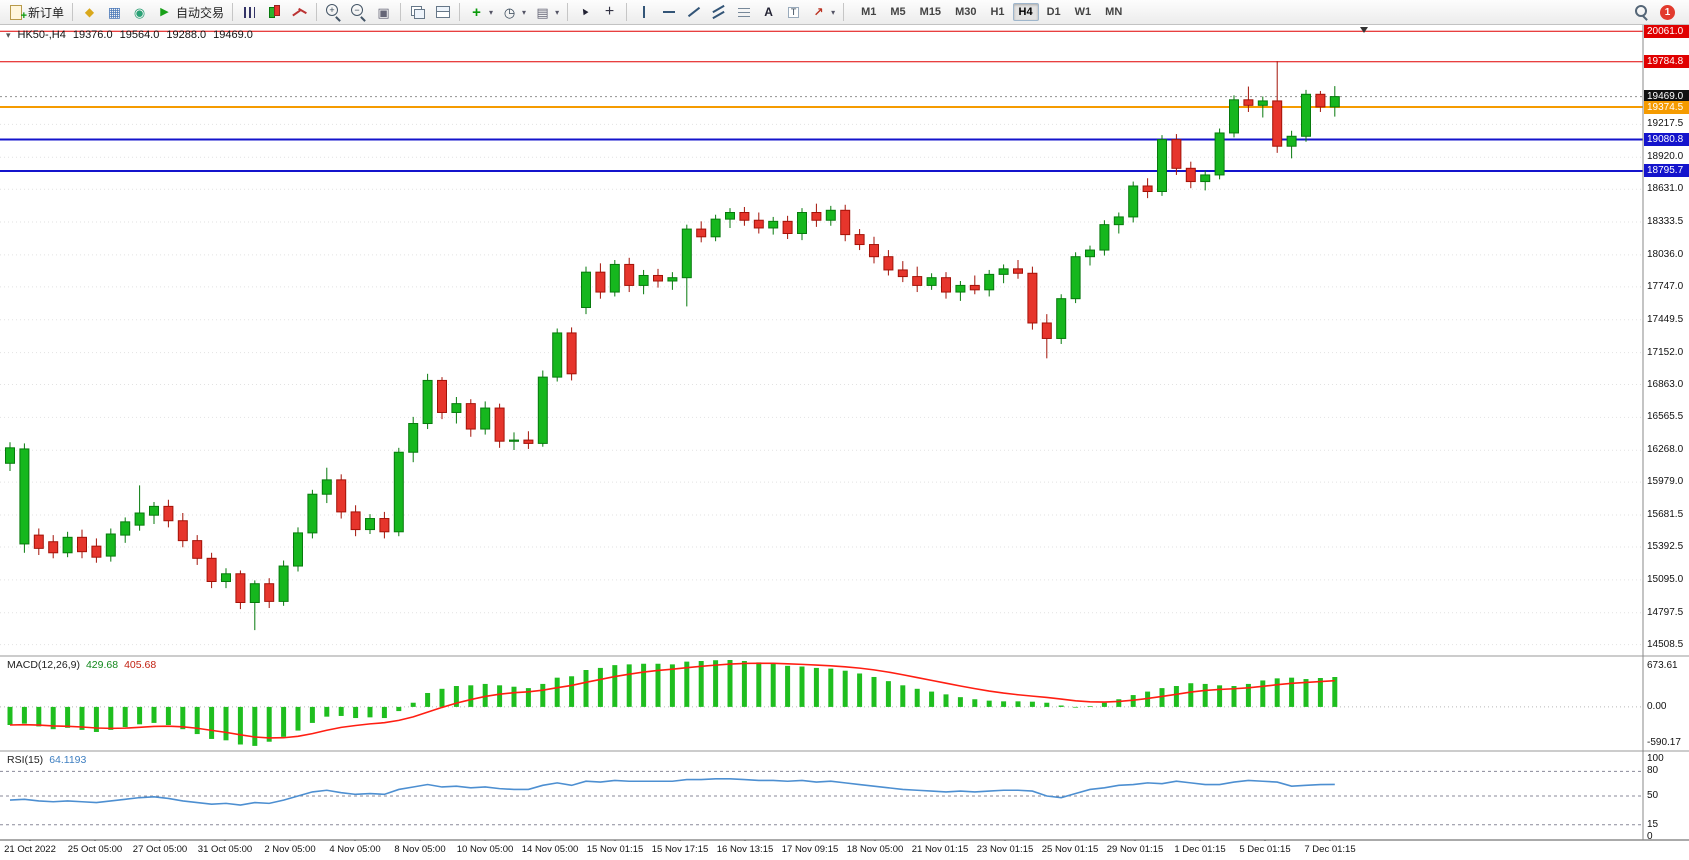 The width and height of the screenshot is (1689, 860). I want to click on price-tick-label: 17152.0, so click(1665, 352).